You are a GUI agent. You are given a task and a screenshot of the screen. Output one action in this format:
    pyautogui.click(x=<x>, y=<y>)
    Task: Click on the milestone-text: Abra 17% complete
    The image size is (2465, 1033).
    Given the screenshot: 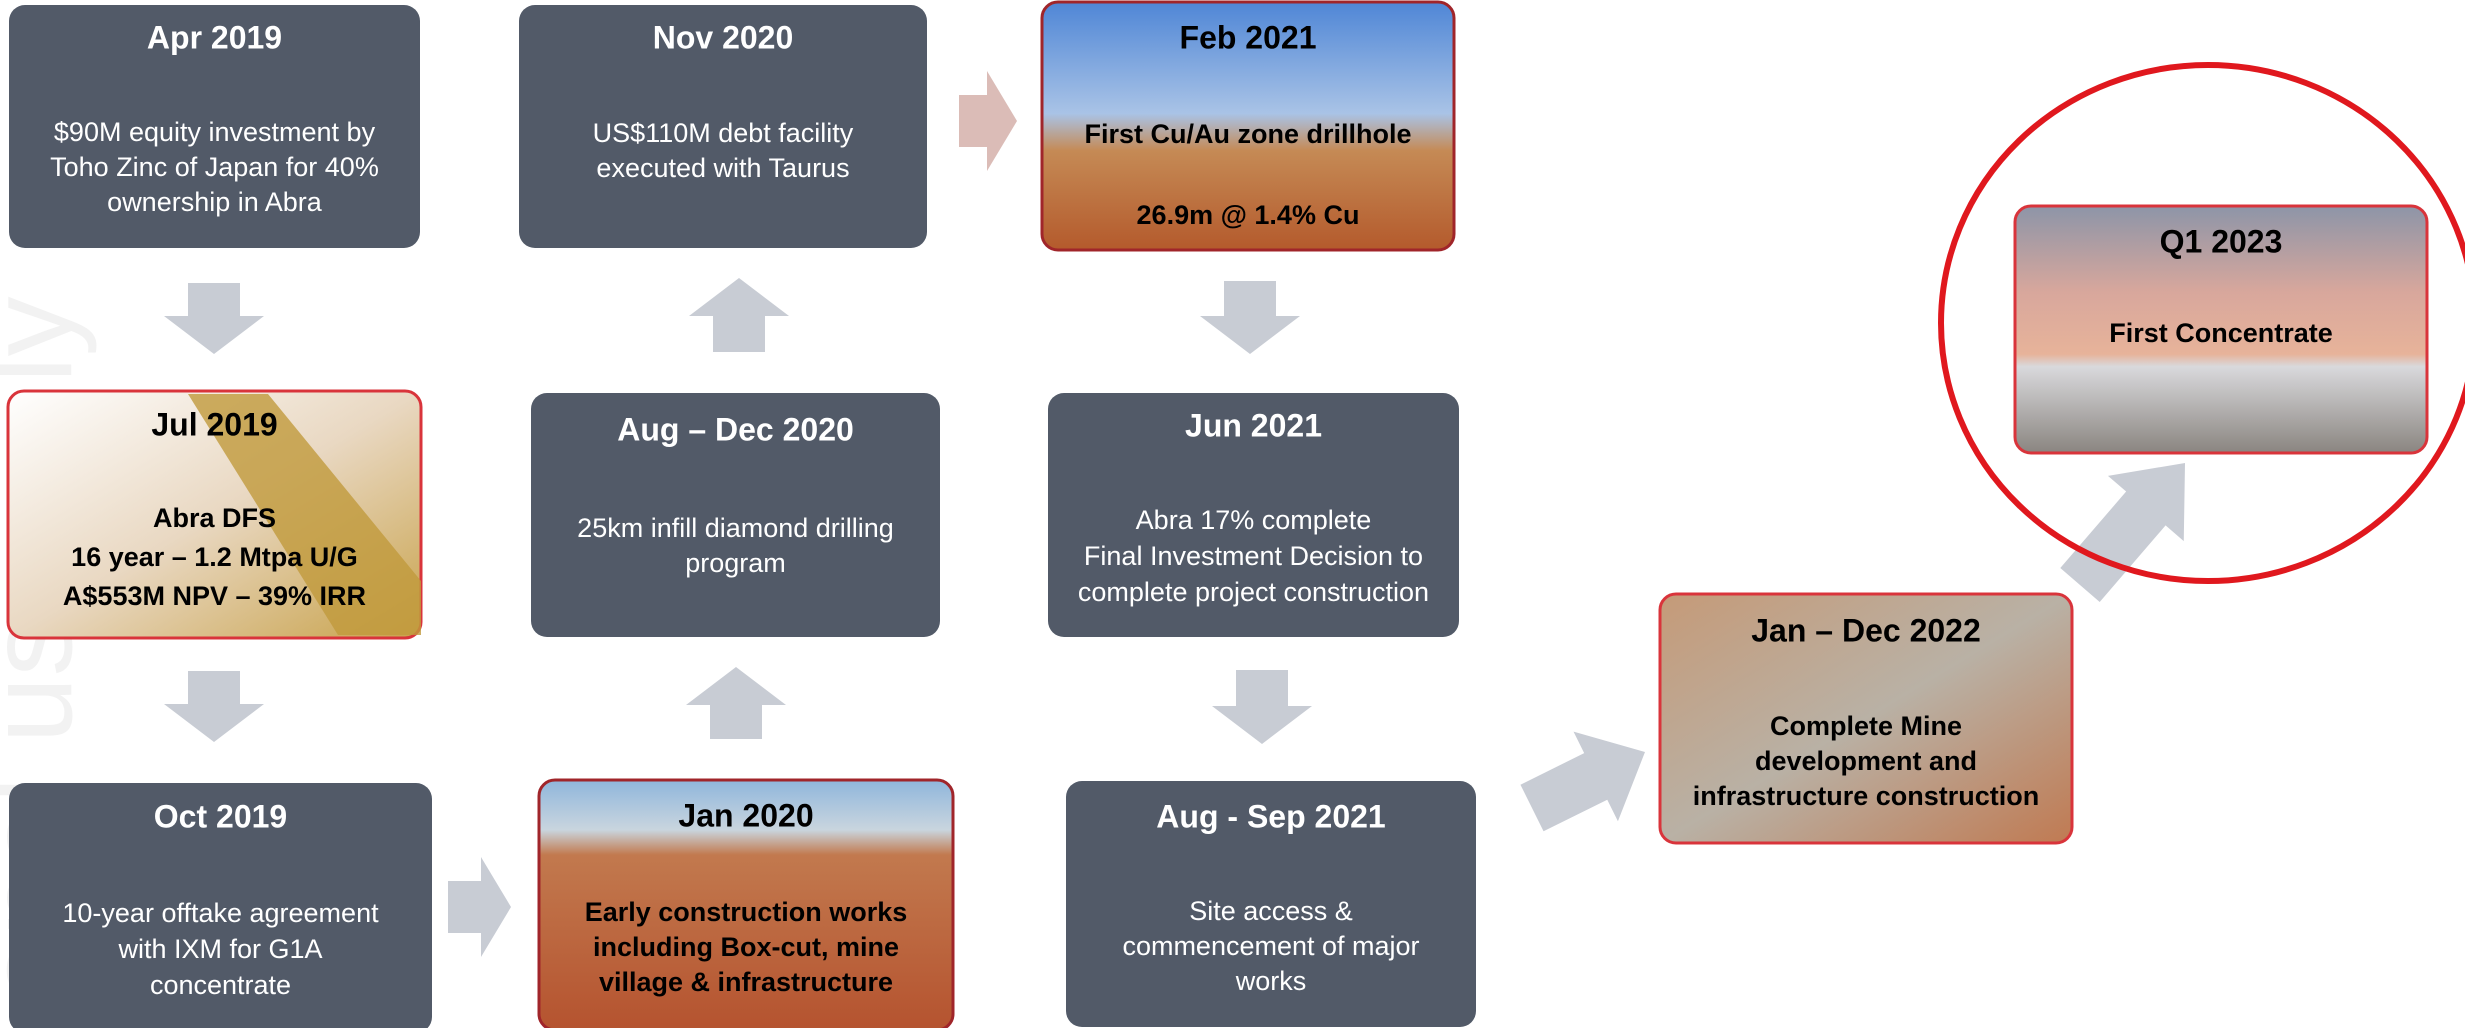 What is the action you would take?
    pyautogui.click(x=1254, y=520)
    